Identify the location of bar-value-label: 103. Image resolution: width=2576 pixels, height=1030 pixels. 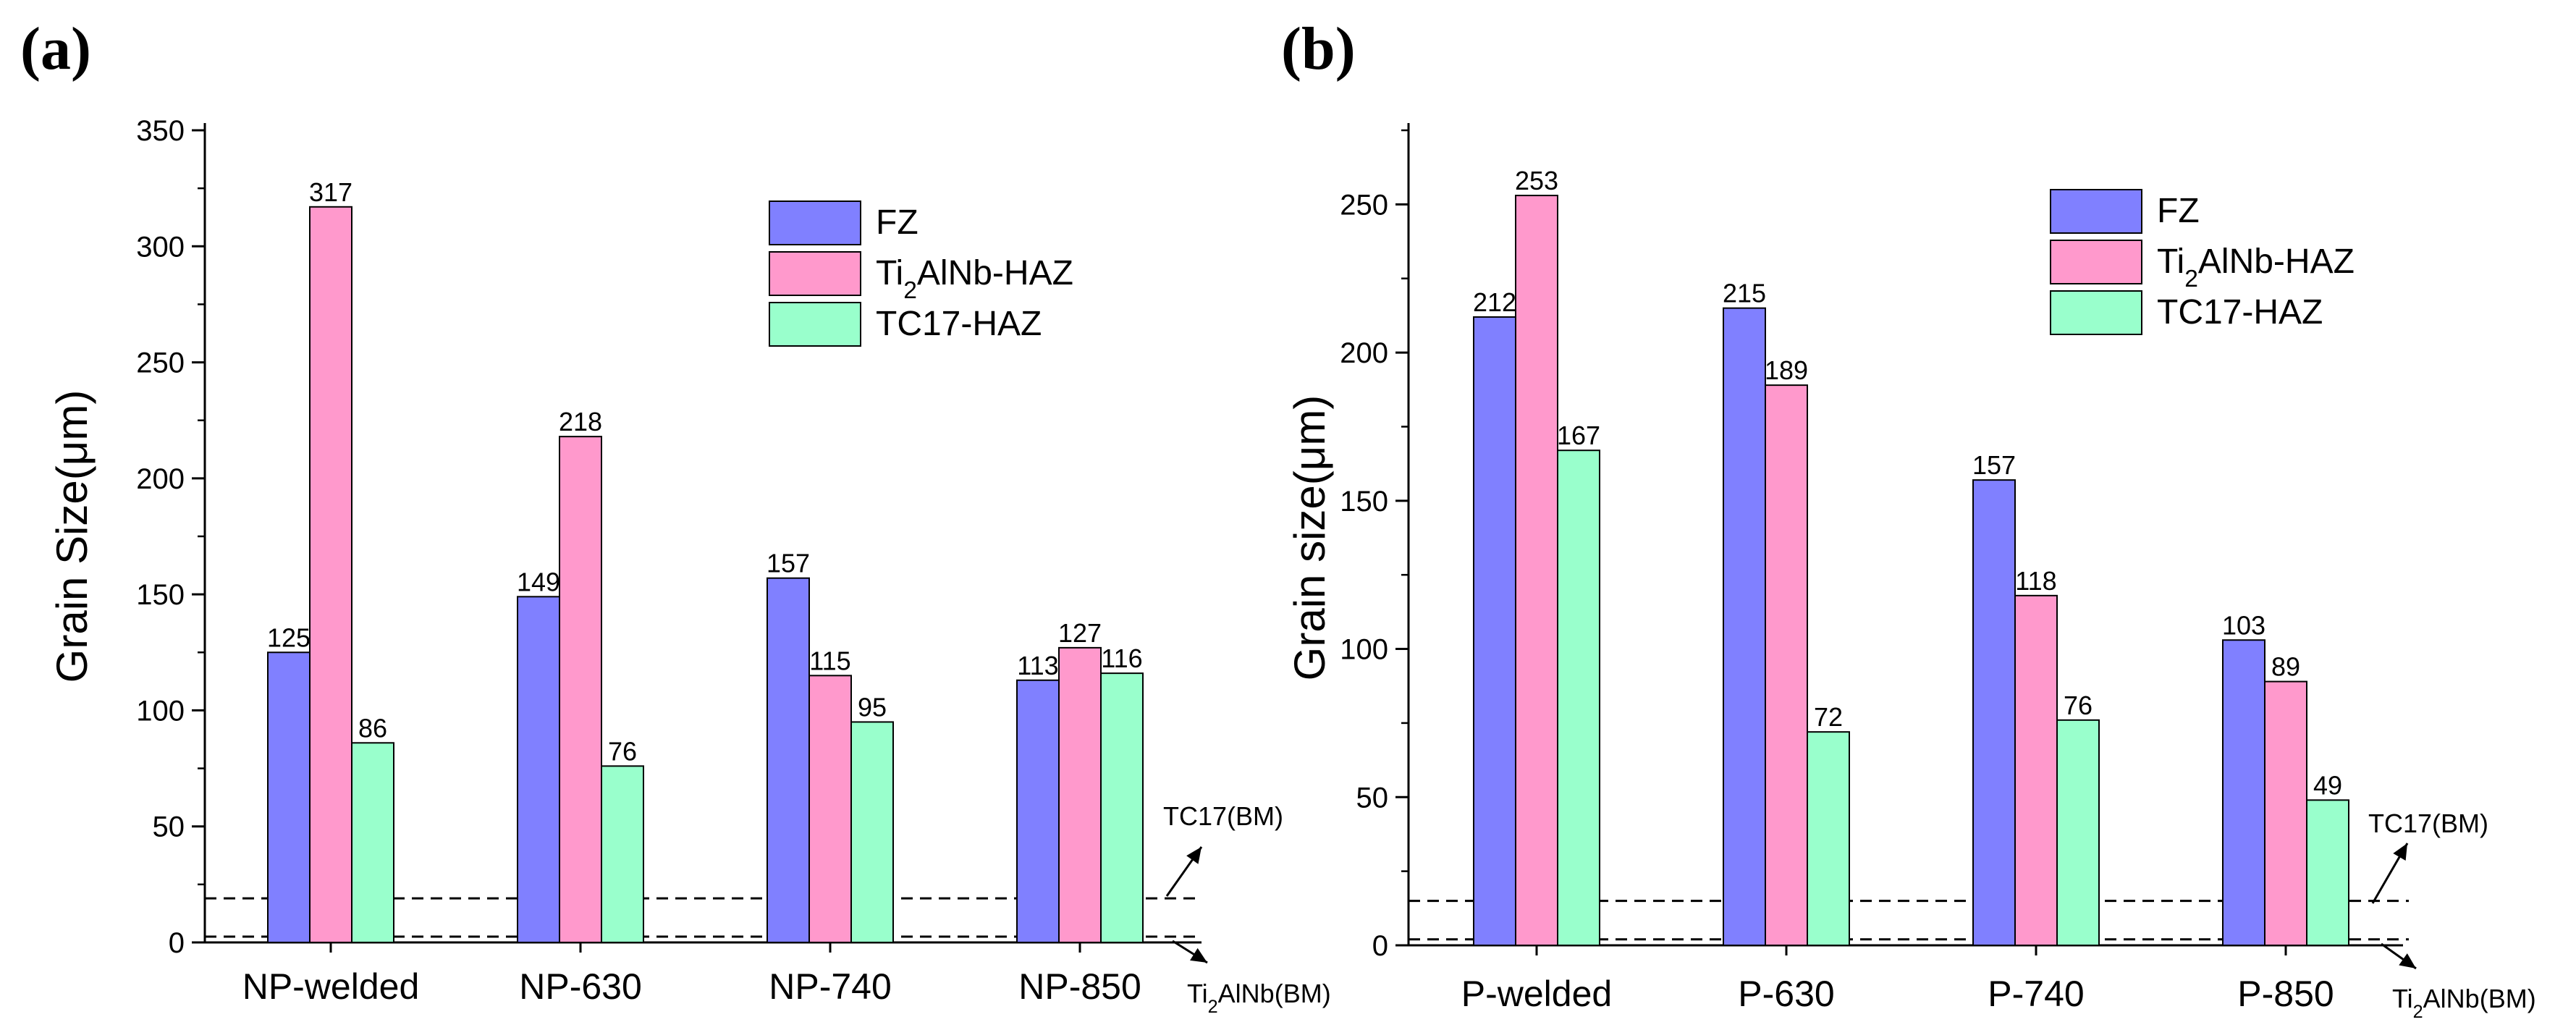
(2243, 625).